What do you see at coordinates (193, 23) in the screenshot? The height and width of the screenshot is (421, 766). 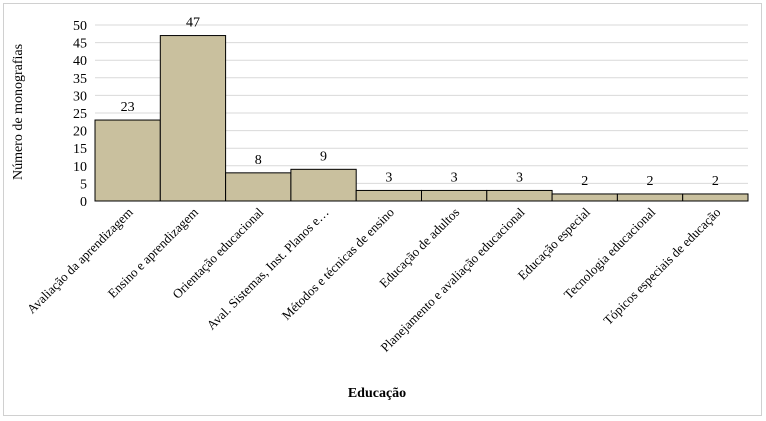 I see `value-label: 47` at bounding box center [193, 23].